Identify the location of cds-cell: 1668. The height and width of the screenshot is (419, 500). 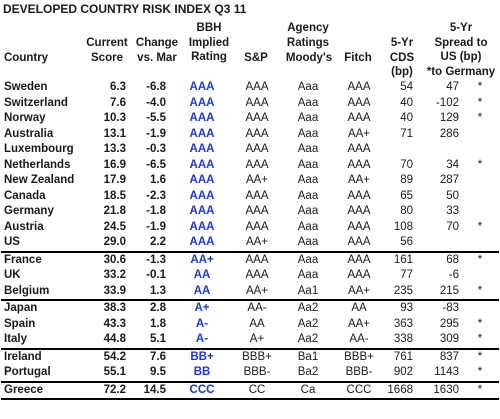
(399, 390).